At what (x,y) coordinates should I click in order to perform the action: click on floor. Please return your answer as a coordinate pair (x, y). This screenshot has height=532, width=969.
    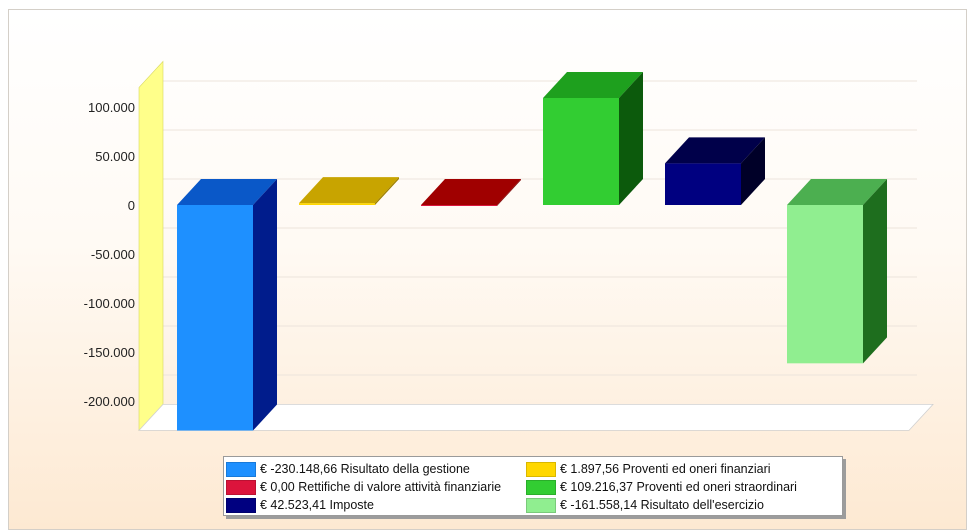
    Looking at the image, I should click on (536, 417).